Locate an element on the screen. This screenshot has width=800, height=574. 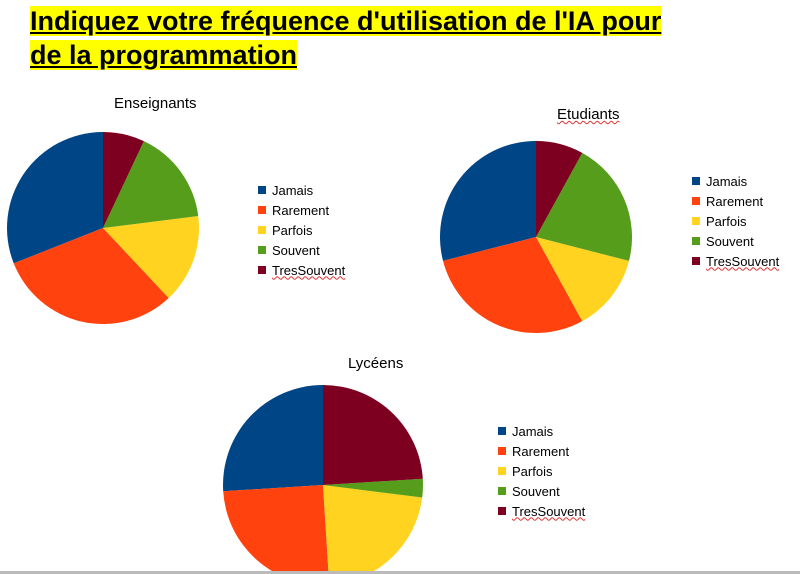
pie-lyceens is located at coordinates (323, 479).